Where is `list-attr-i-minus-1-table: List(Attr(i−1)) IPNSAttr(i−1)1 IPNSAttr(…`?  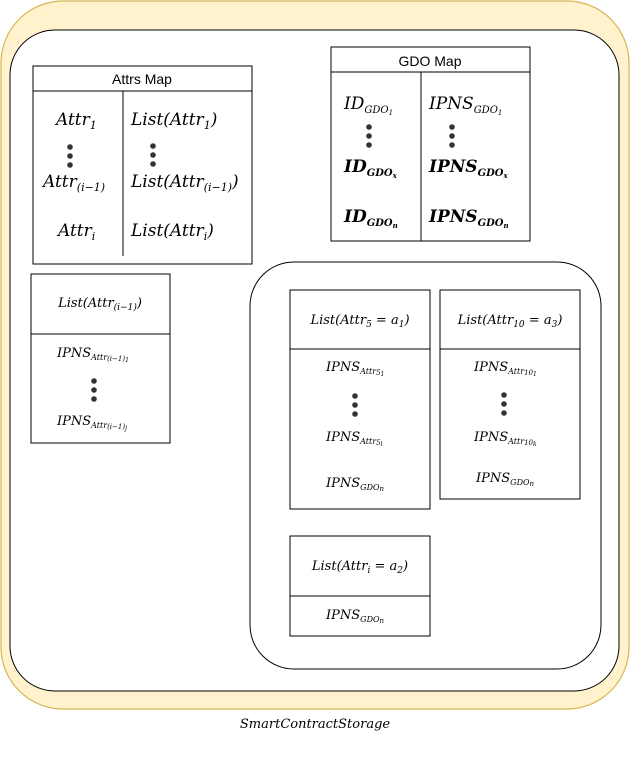 list-attr-i-minus-1-table: List(Attr(i−1)) IPNSAttr(i−1)1 IPNSAttr(… is located at coordinates (100, 358).